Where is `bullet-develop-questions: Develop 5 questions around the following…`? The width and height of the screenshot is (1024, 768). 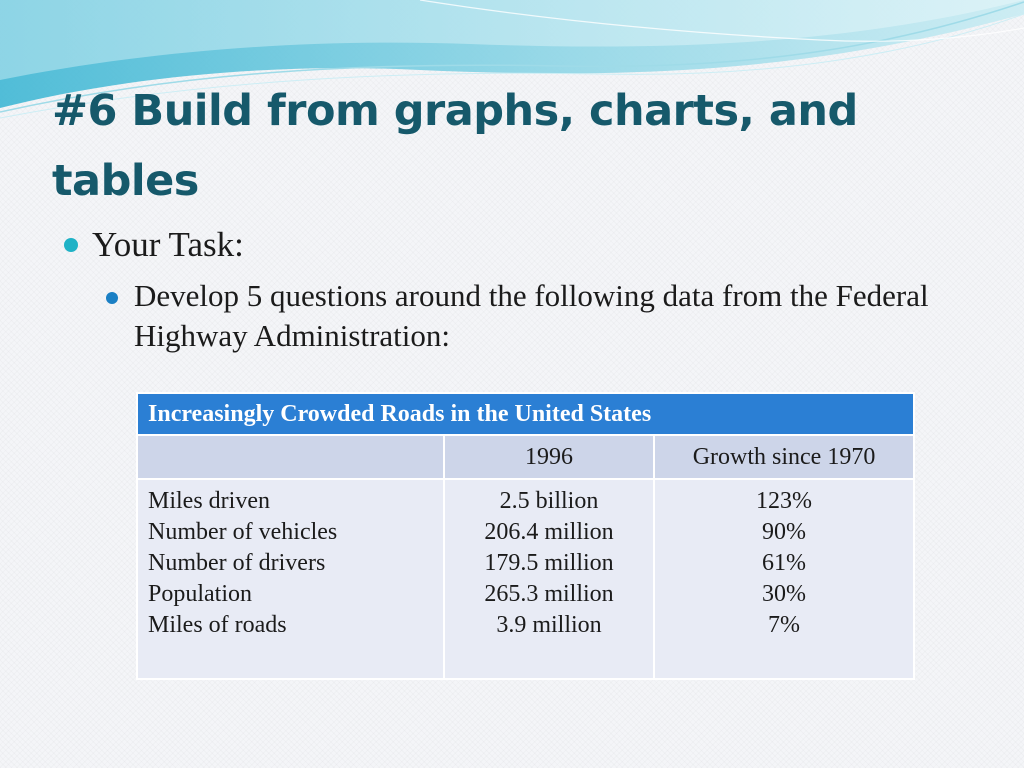
bullet-develop-questions: Develop 5 questions around the following… is located at coordinates (546, 316).